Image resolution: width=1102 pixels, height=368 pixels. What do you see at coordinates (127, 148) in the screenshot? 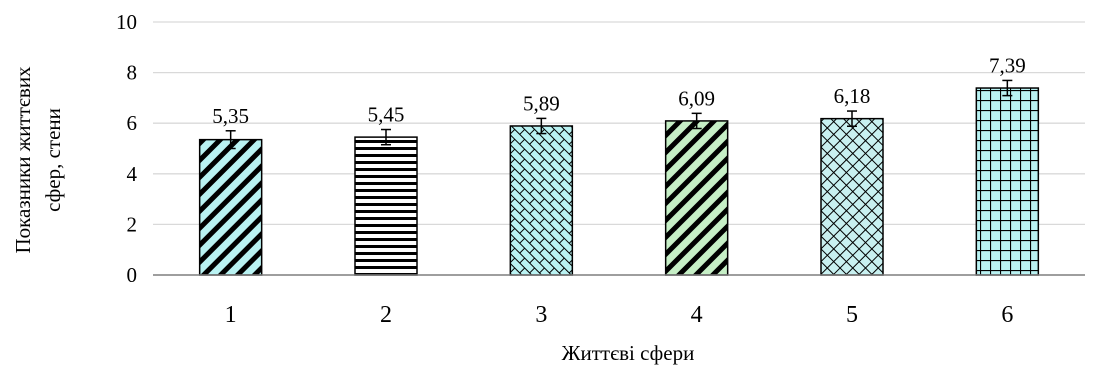
I see `y-axis-tick-labels: 0 2 4 6 8 10` at bounding box center [127, 148].